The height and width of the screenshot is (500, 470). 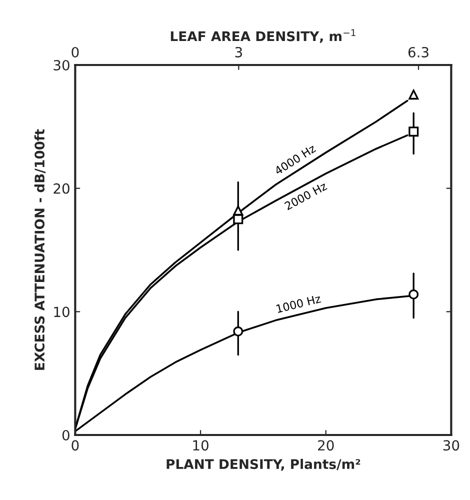 I want to click on x2-tick-label: 6.3, so click(x=418, y=52).